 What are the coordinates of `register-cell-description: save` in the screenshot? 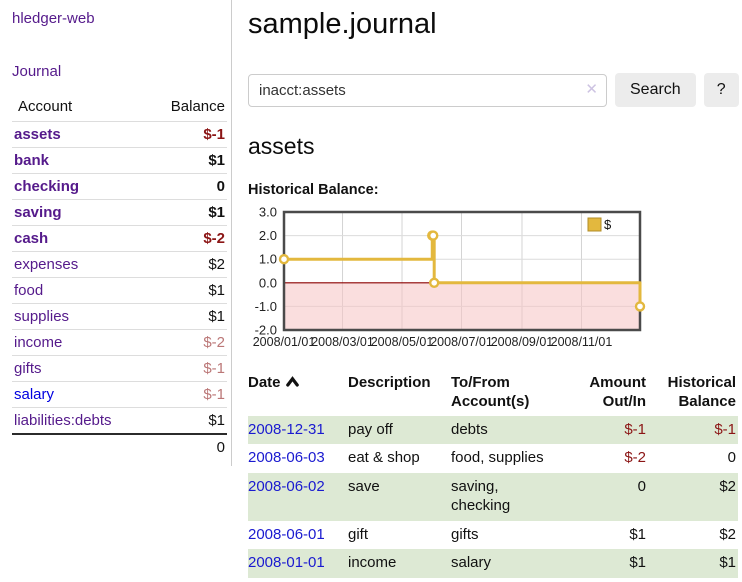 It's located at (399, 497).